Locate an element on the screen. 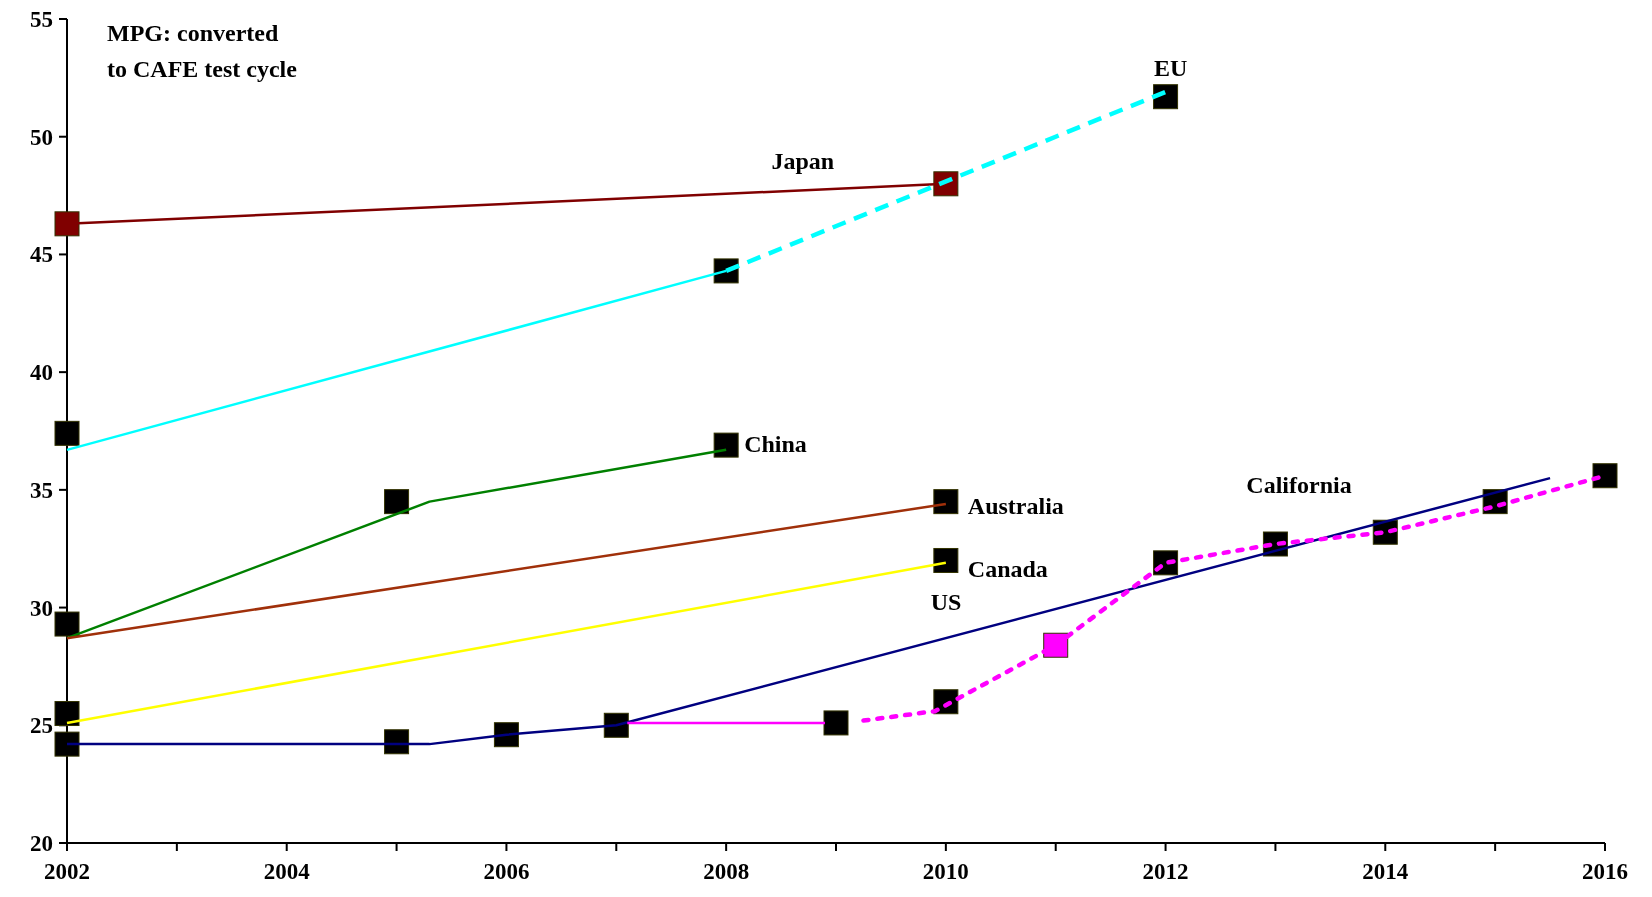  y-tick-label: 45 is located at coordinates (41, 255).